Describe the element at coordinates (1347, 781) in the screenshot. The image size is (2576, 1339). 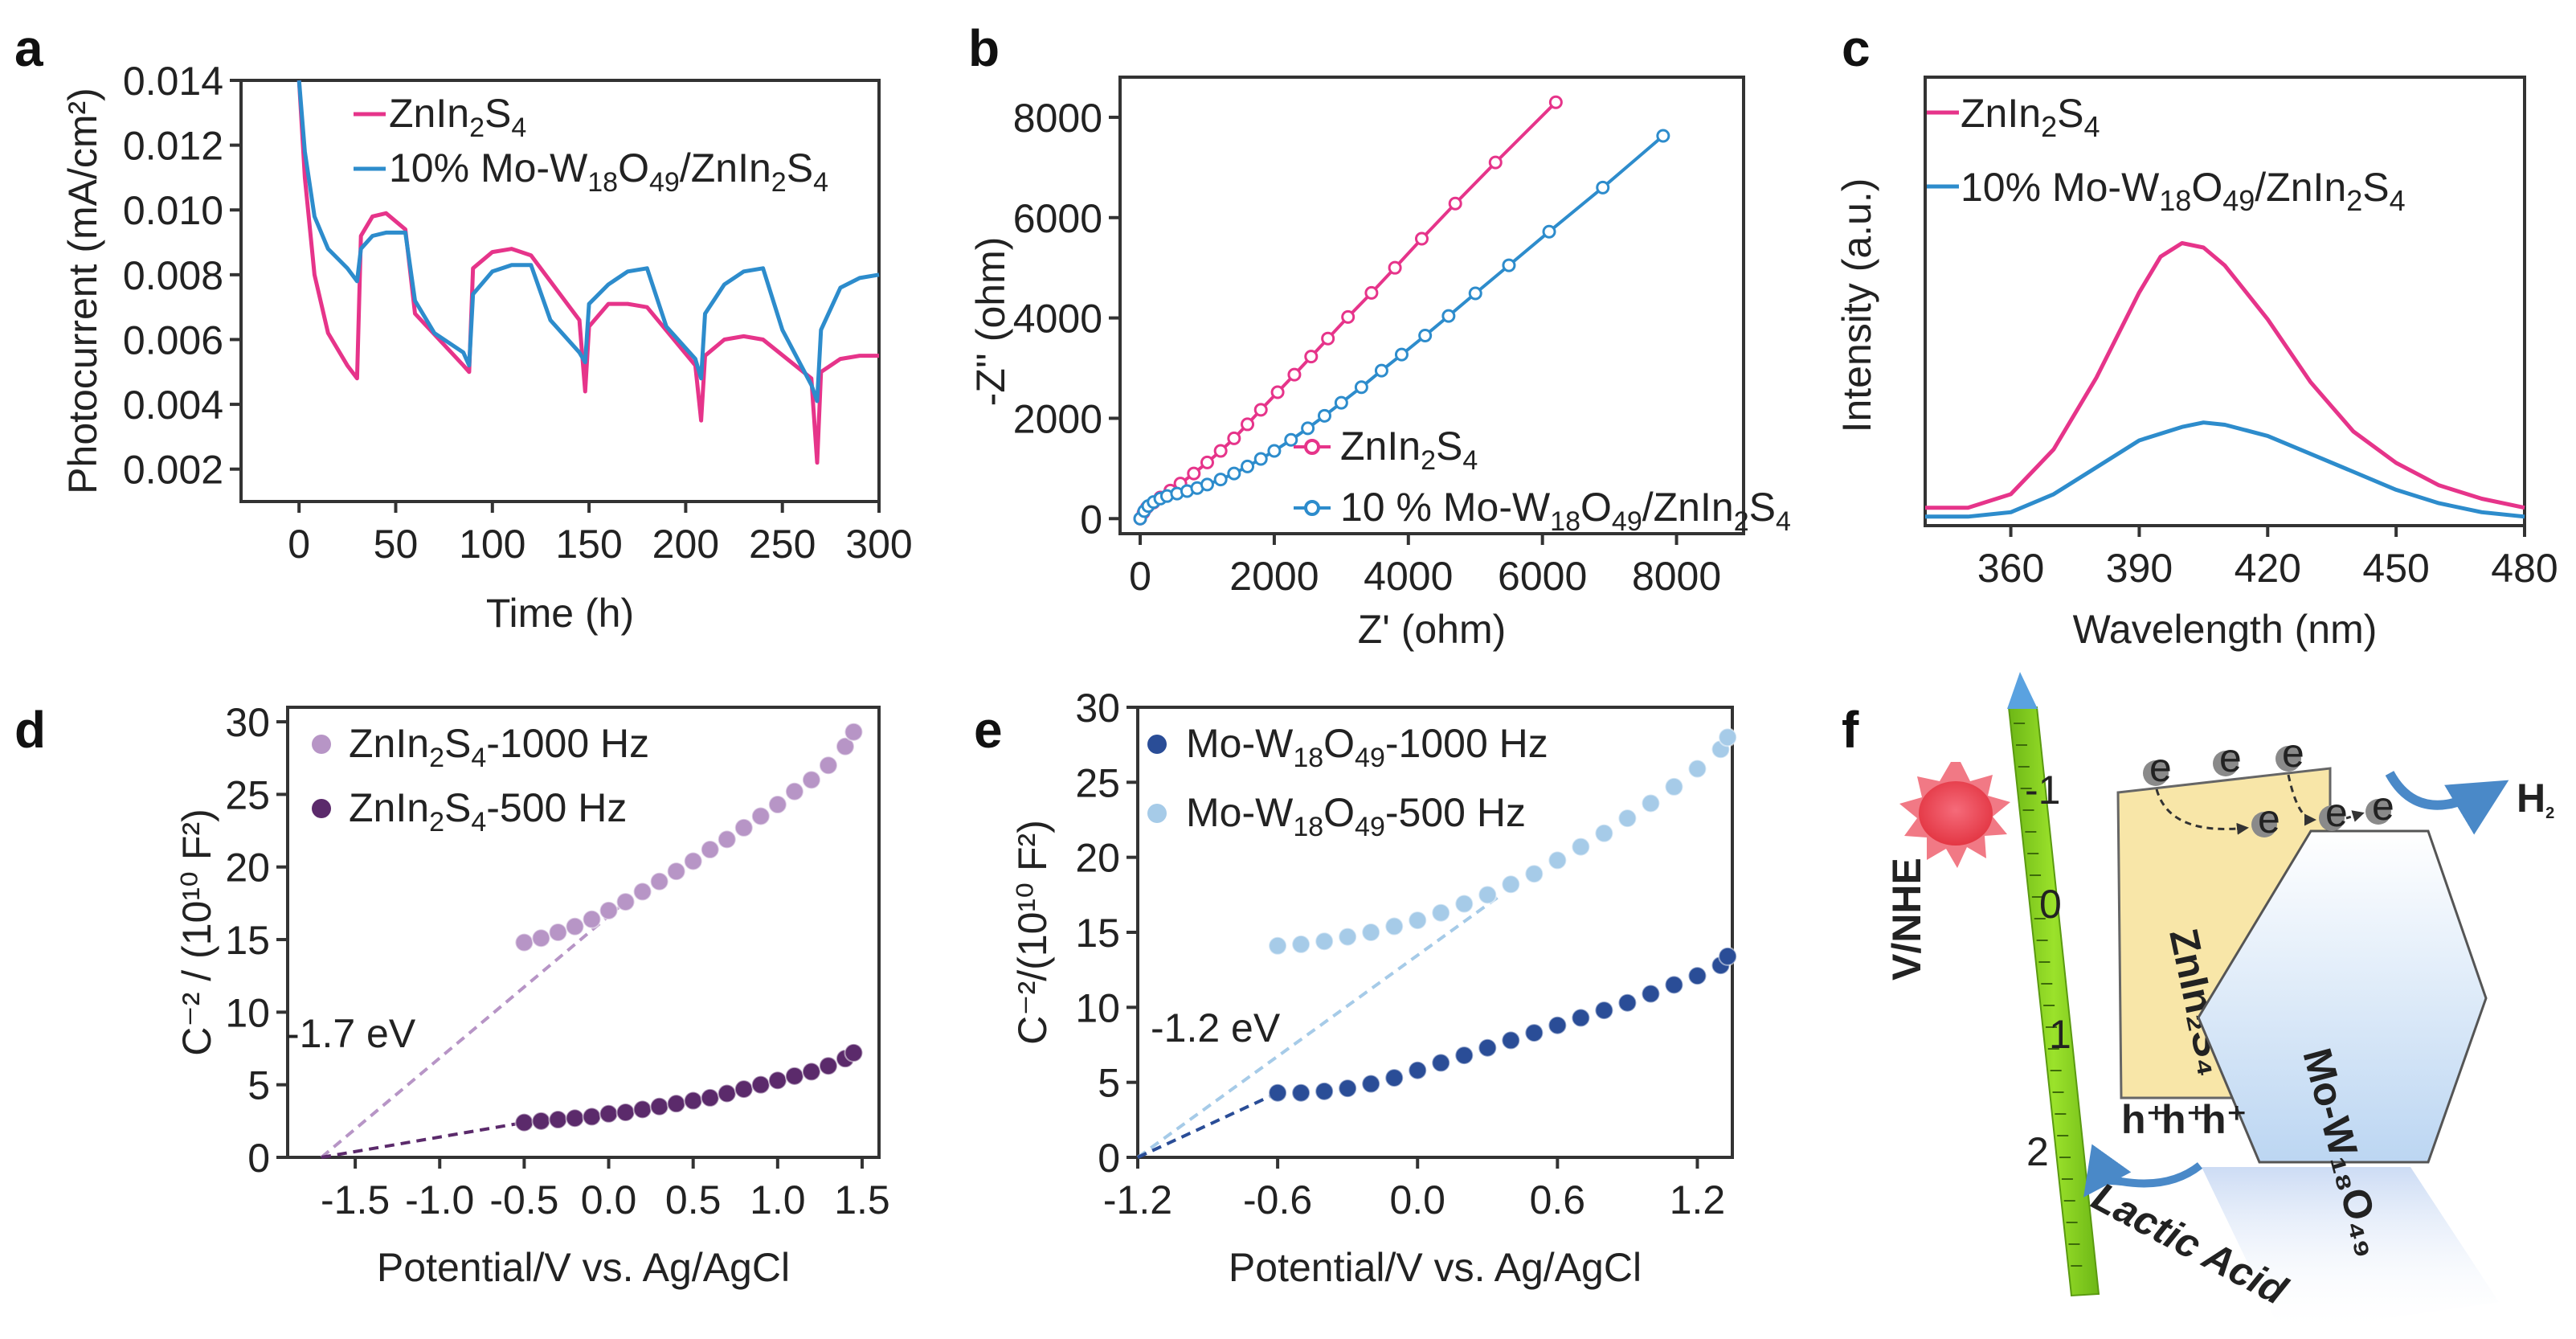
I see `legend-e: Mo-W18O49-1000 Hz Mo-W18O49-500 Hz` at that location.